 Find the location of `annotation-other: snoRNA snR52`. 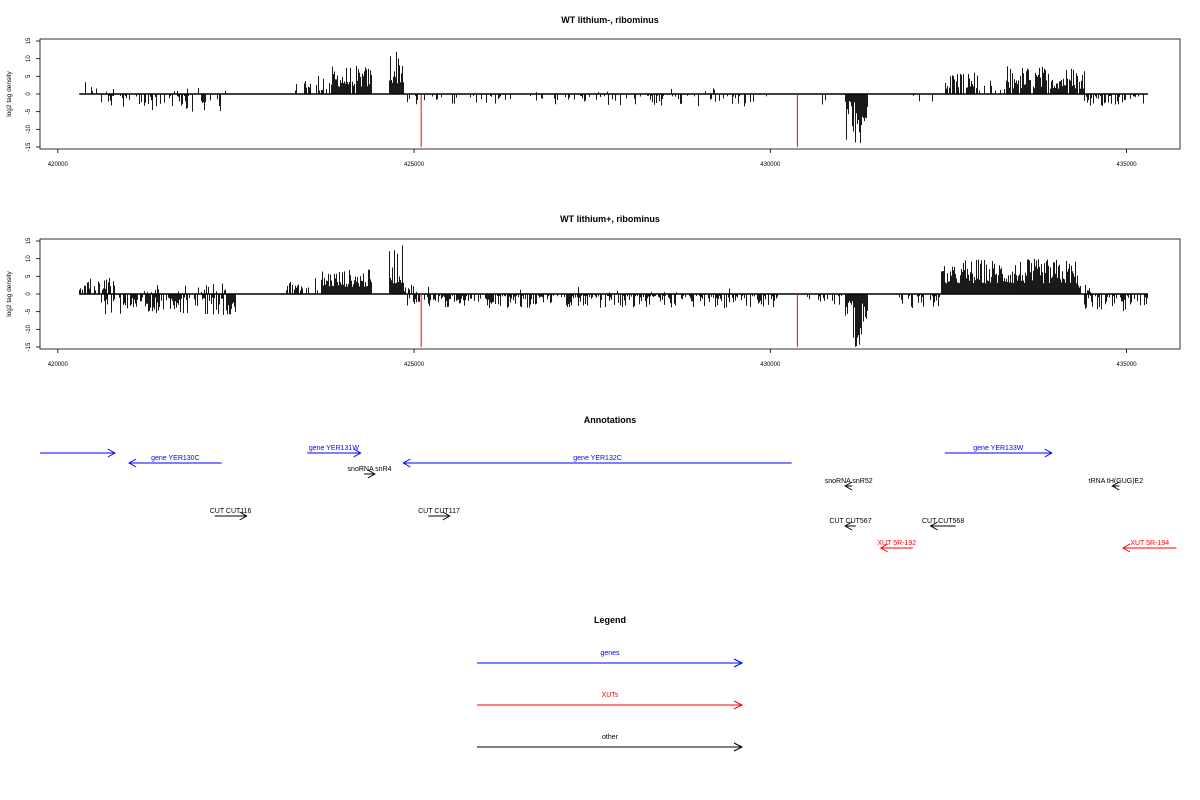

annotation-other: snoRNA snR52 is located at coordinates (849, 484).